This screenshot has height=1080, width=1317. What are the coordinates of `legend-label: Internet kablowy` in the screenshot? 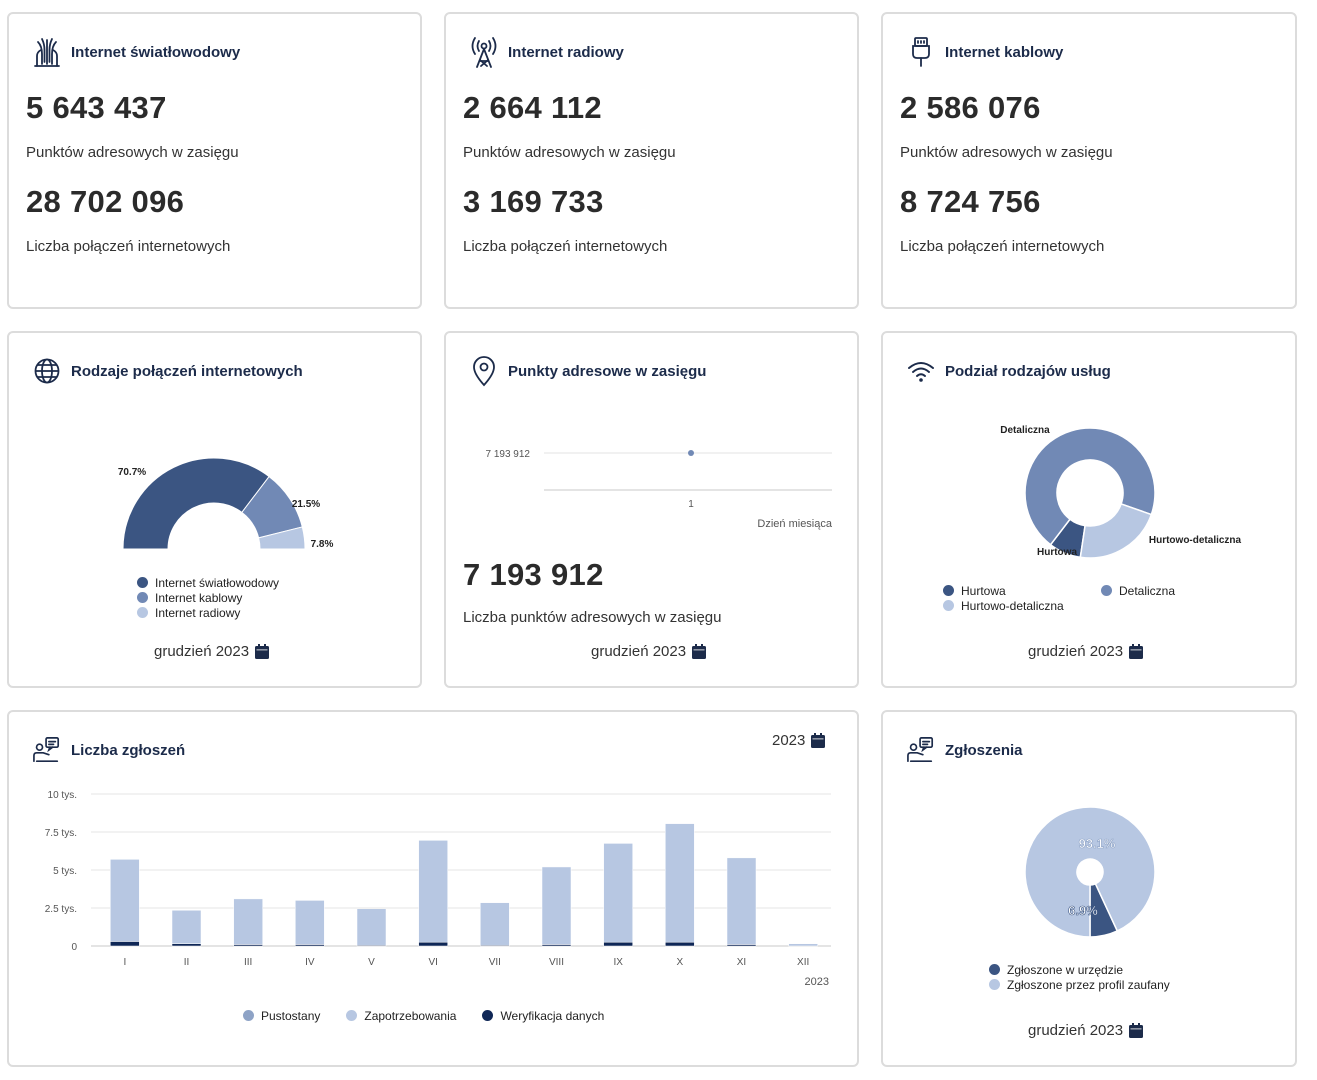 It's located at (199, 597).